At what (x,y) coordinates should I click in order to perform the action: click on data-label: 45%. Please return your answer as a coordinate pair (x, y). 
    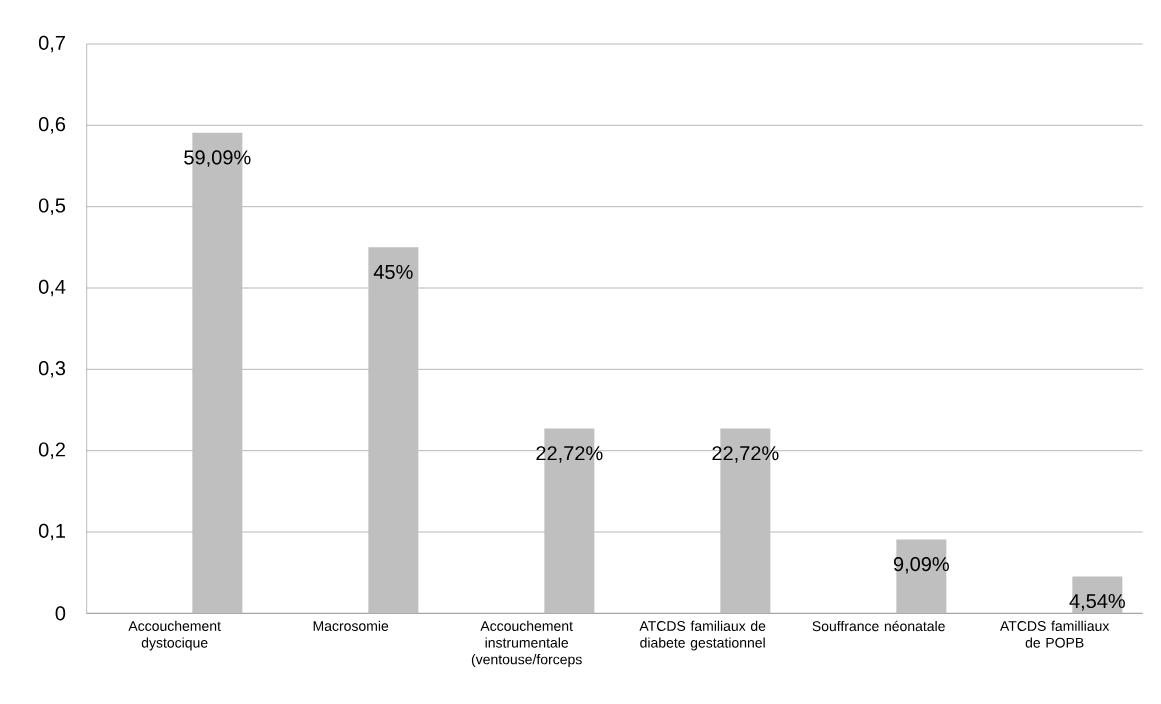
    Looking at the image, I should click on (393, 271).